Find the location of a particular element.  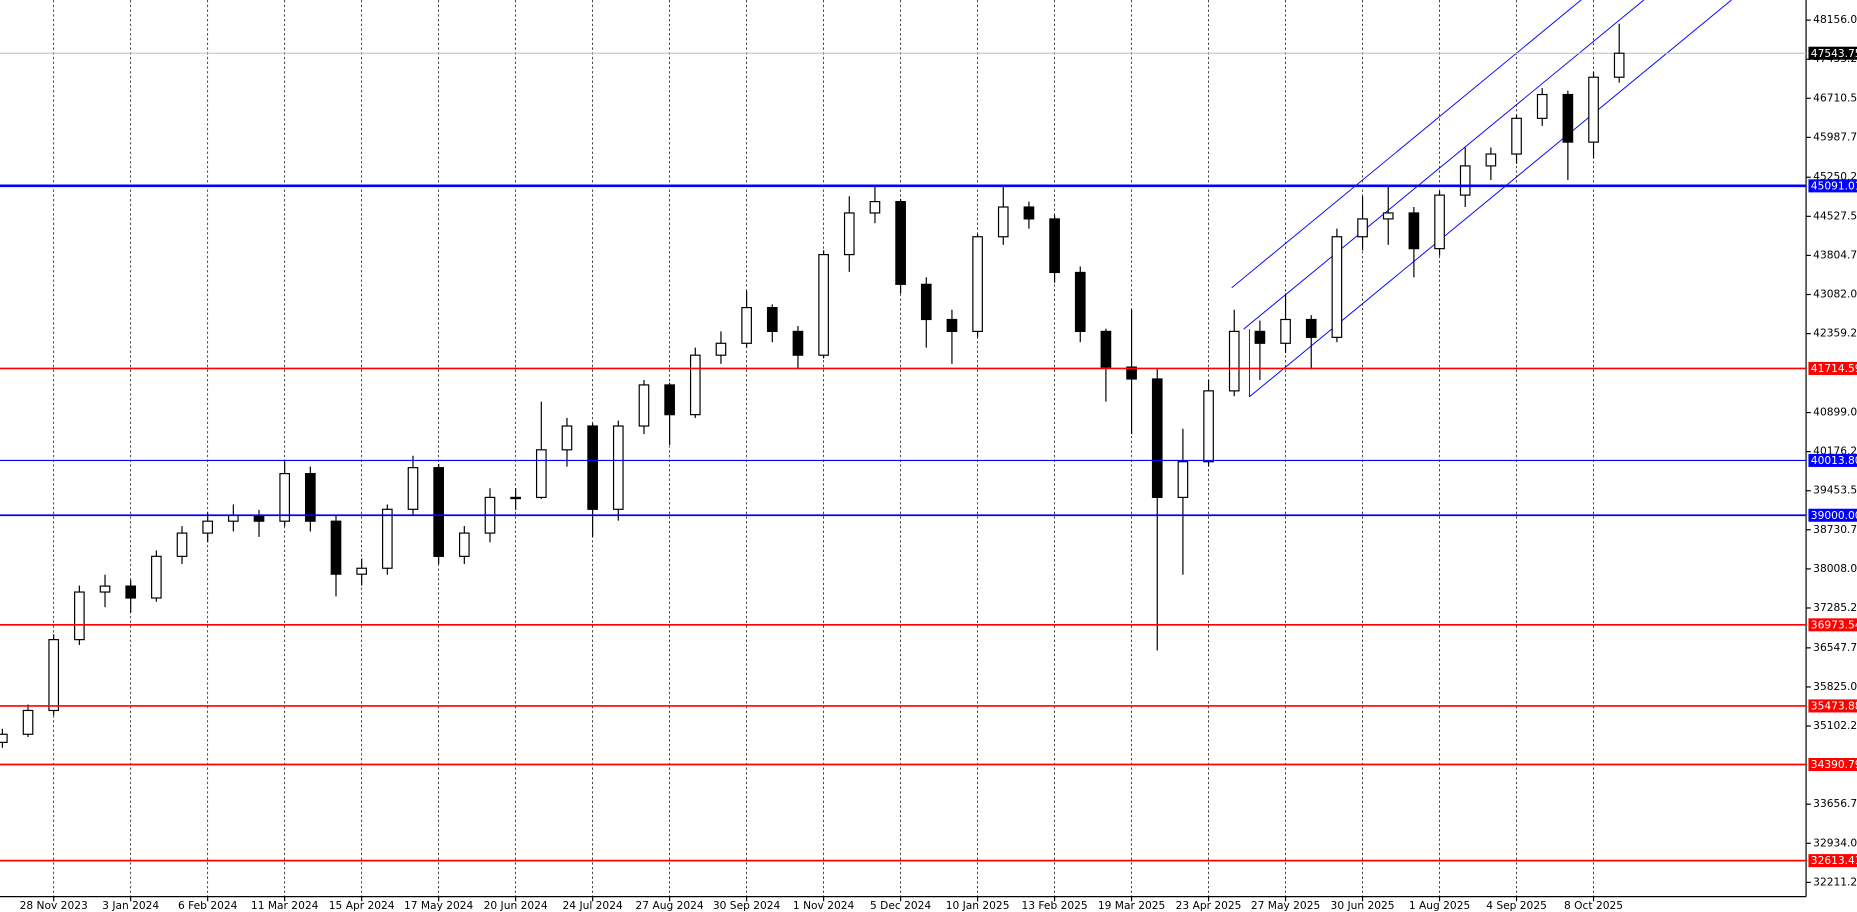

y-tick-label: 43804.75 is located at coordinates (1835, 254).